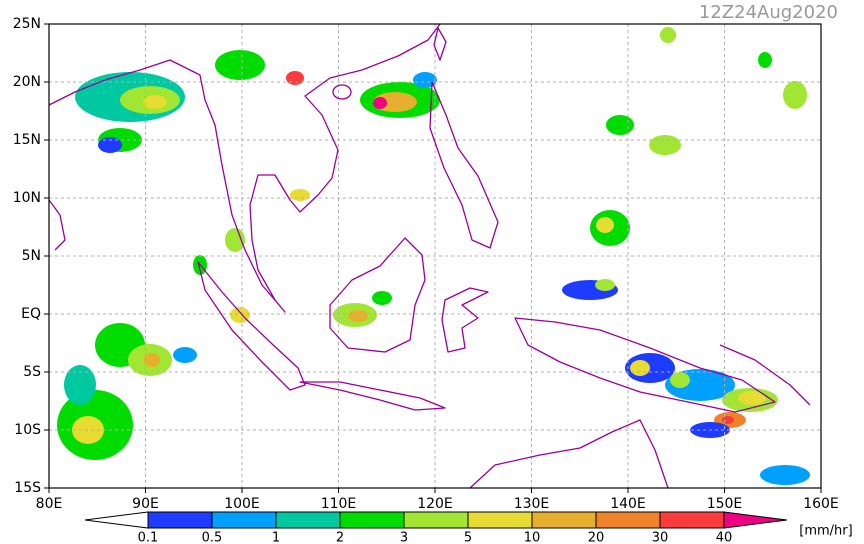  Describe the element at coordinates (31, 314) in the screenshot. I see `y-tick-label: EQ` at that location.